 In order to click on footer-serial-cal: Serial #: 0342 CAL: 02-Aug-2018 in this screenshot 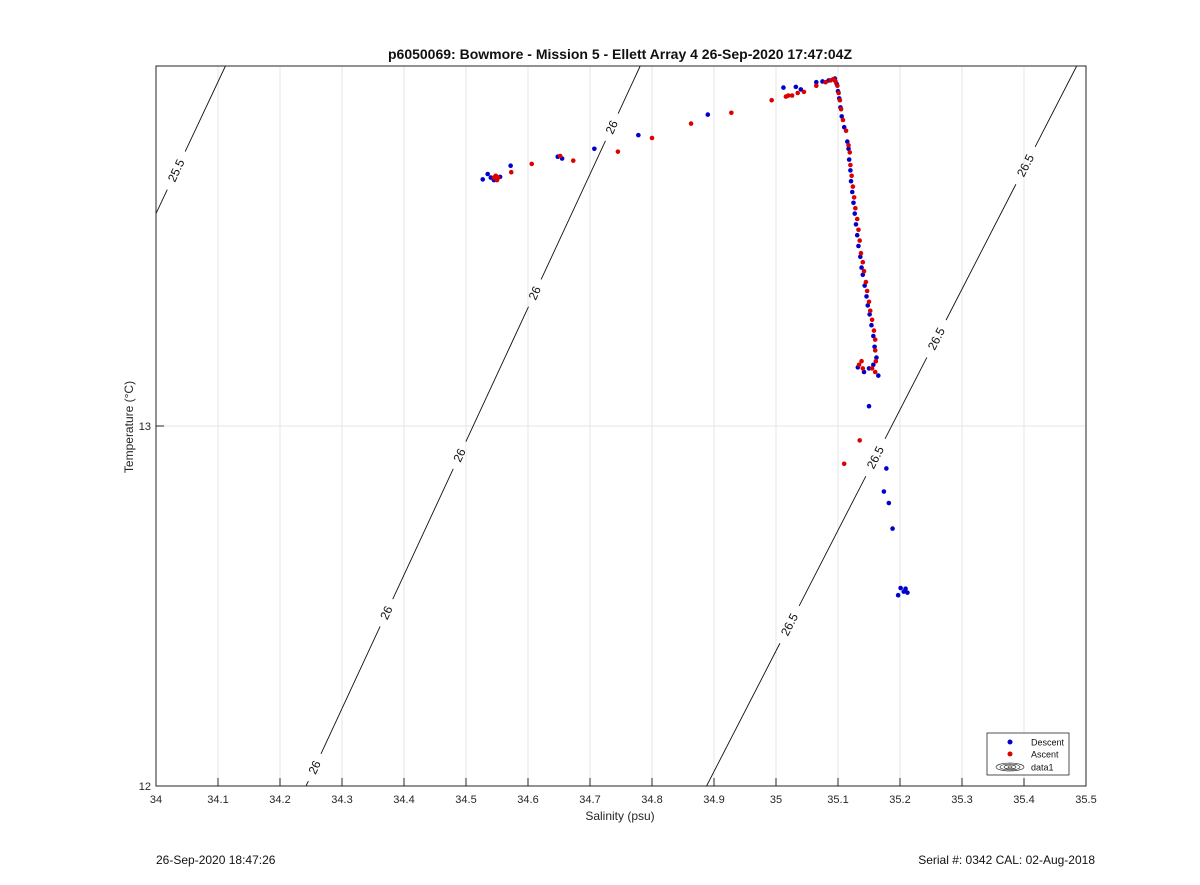, I will do `click(1006, 860)`.